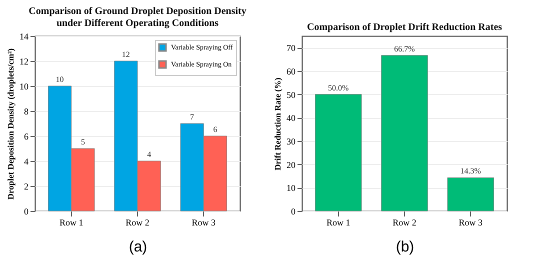  I want to click on data-label: 7, so click(192, 117).